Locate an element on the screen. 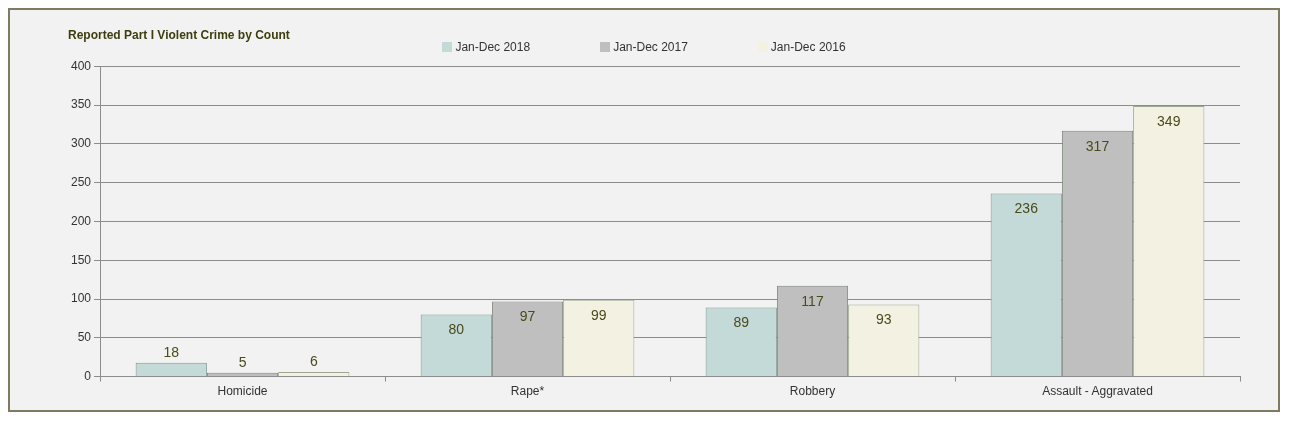 The width and height of the screenshot is (1290, 421). data-label: 317 is located at coordinates (1097, 145).